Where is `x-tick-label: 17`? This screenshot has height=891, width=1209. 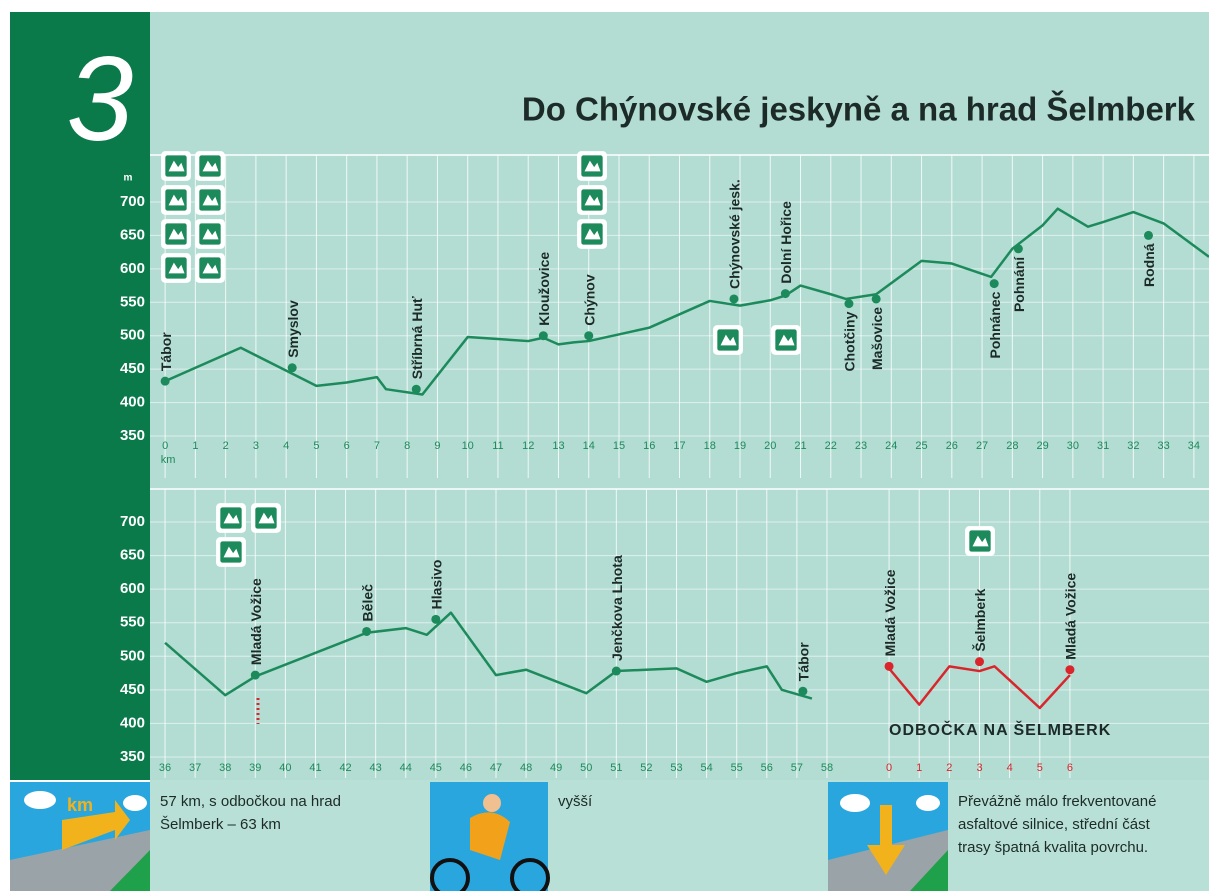 x-tick-label: 17 is located at coordinates (679, 446).